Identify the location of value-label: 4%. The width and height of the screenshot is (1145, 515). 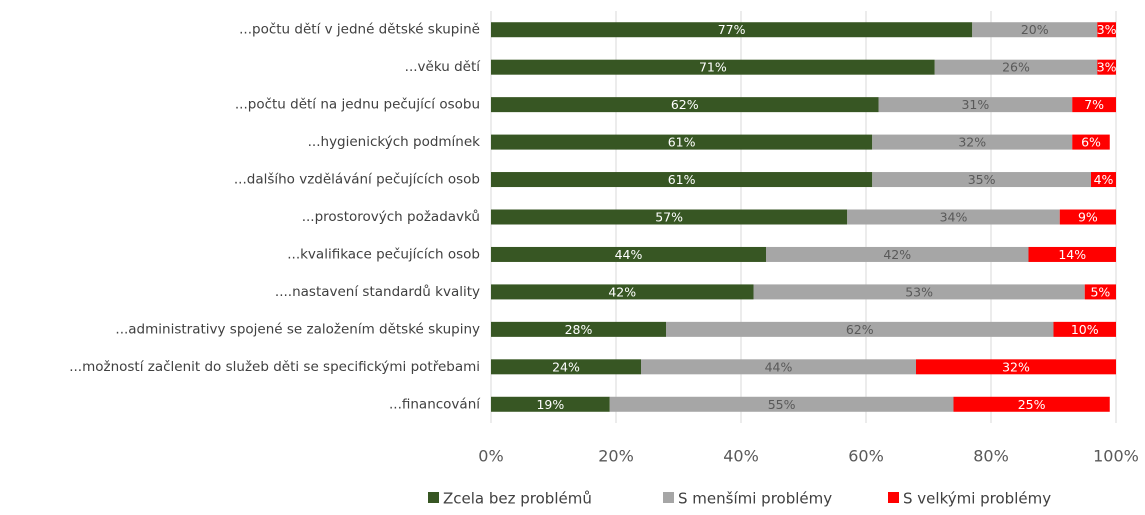
(1104, 179).